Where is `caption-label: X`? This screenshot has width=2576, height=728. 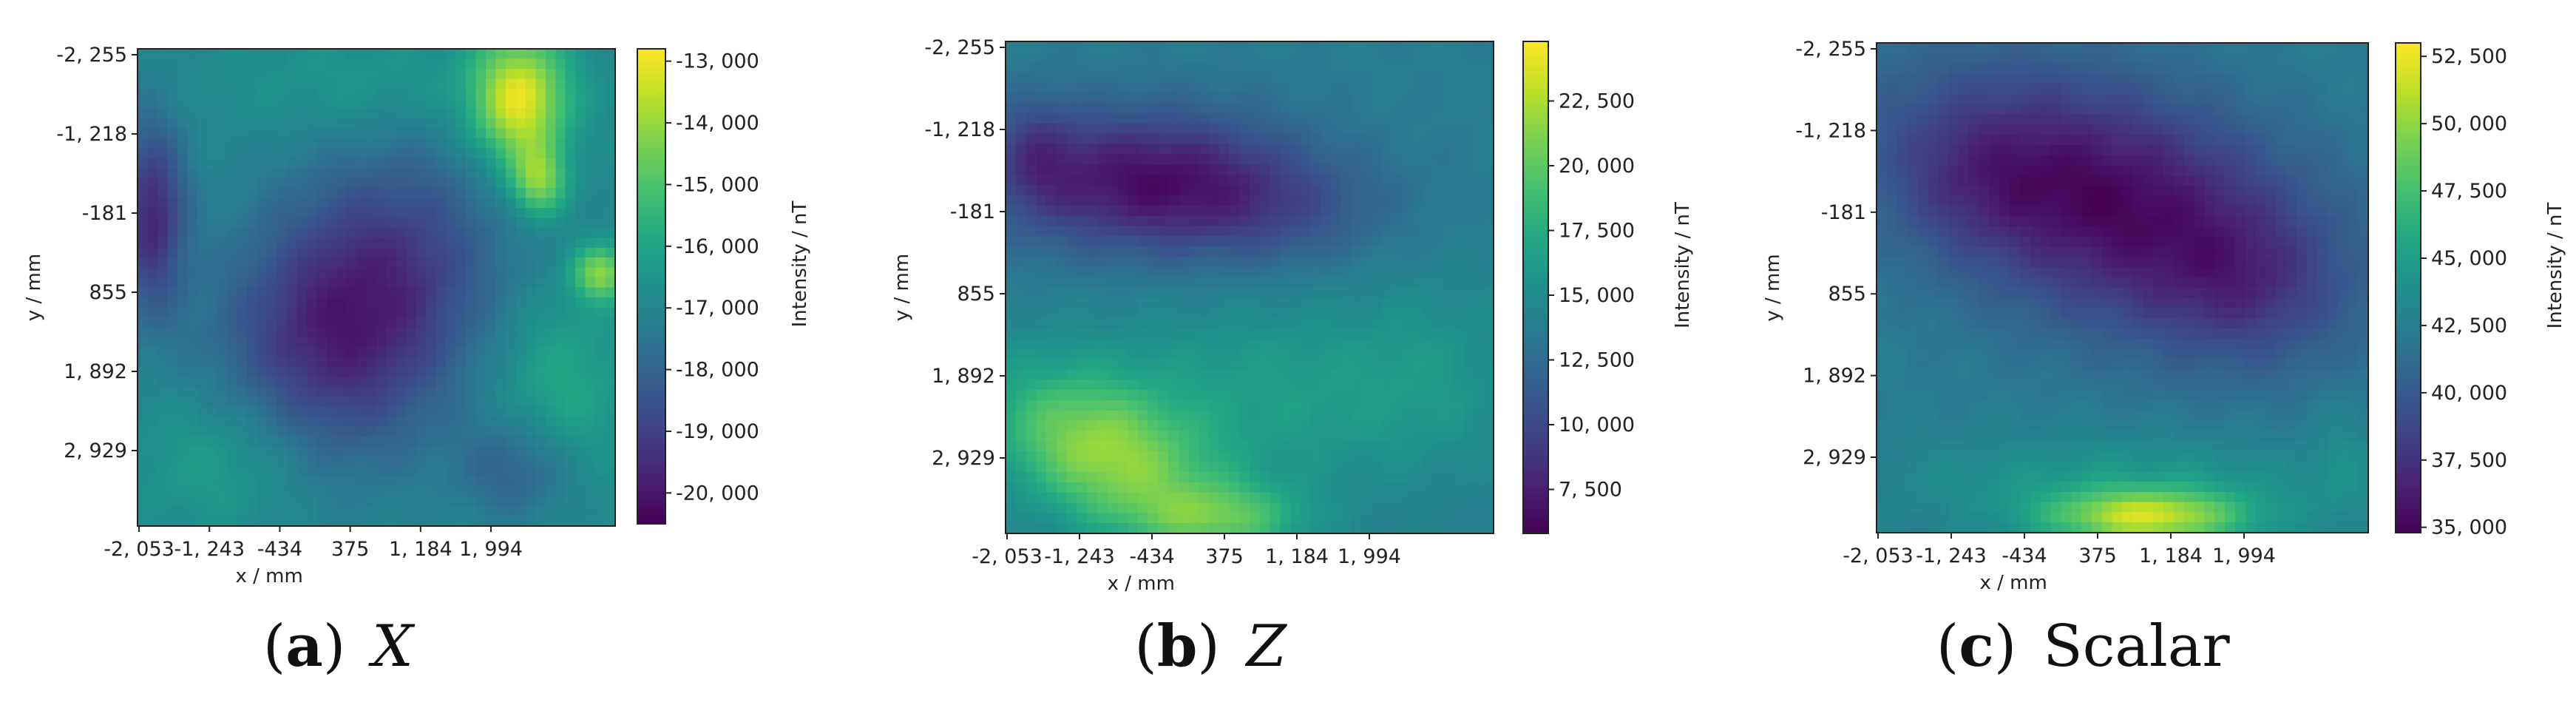 caption-label: X is located at coordinates (391, 647).